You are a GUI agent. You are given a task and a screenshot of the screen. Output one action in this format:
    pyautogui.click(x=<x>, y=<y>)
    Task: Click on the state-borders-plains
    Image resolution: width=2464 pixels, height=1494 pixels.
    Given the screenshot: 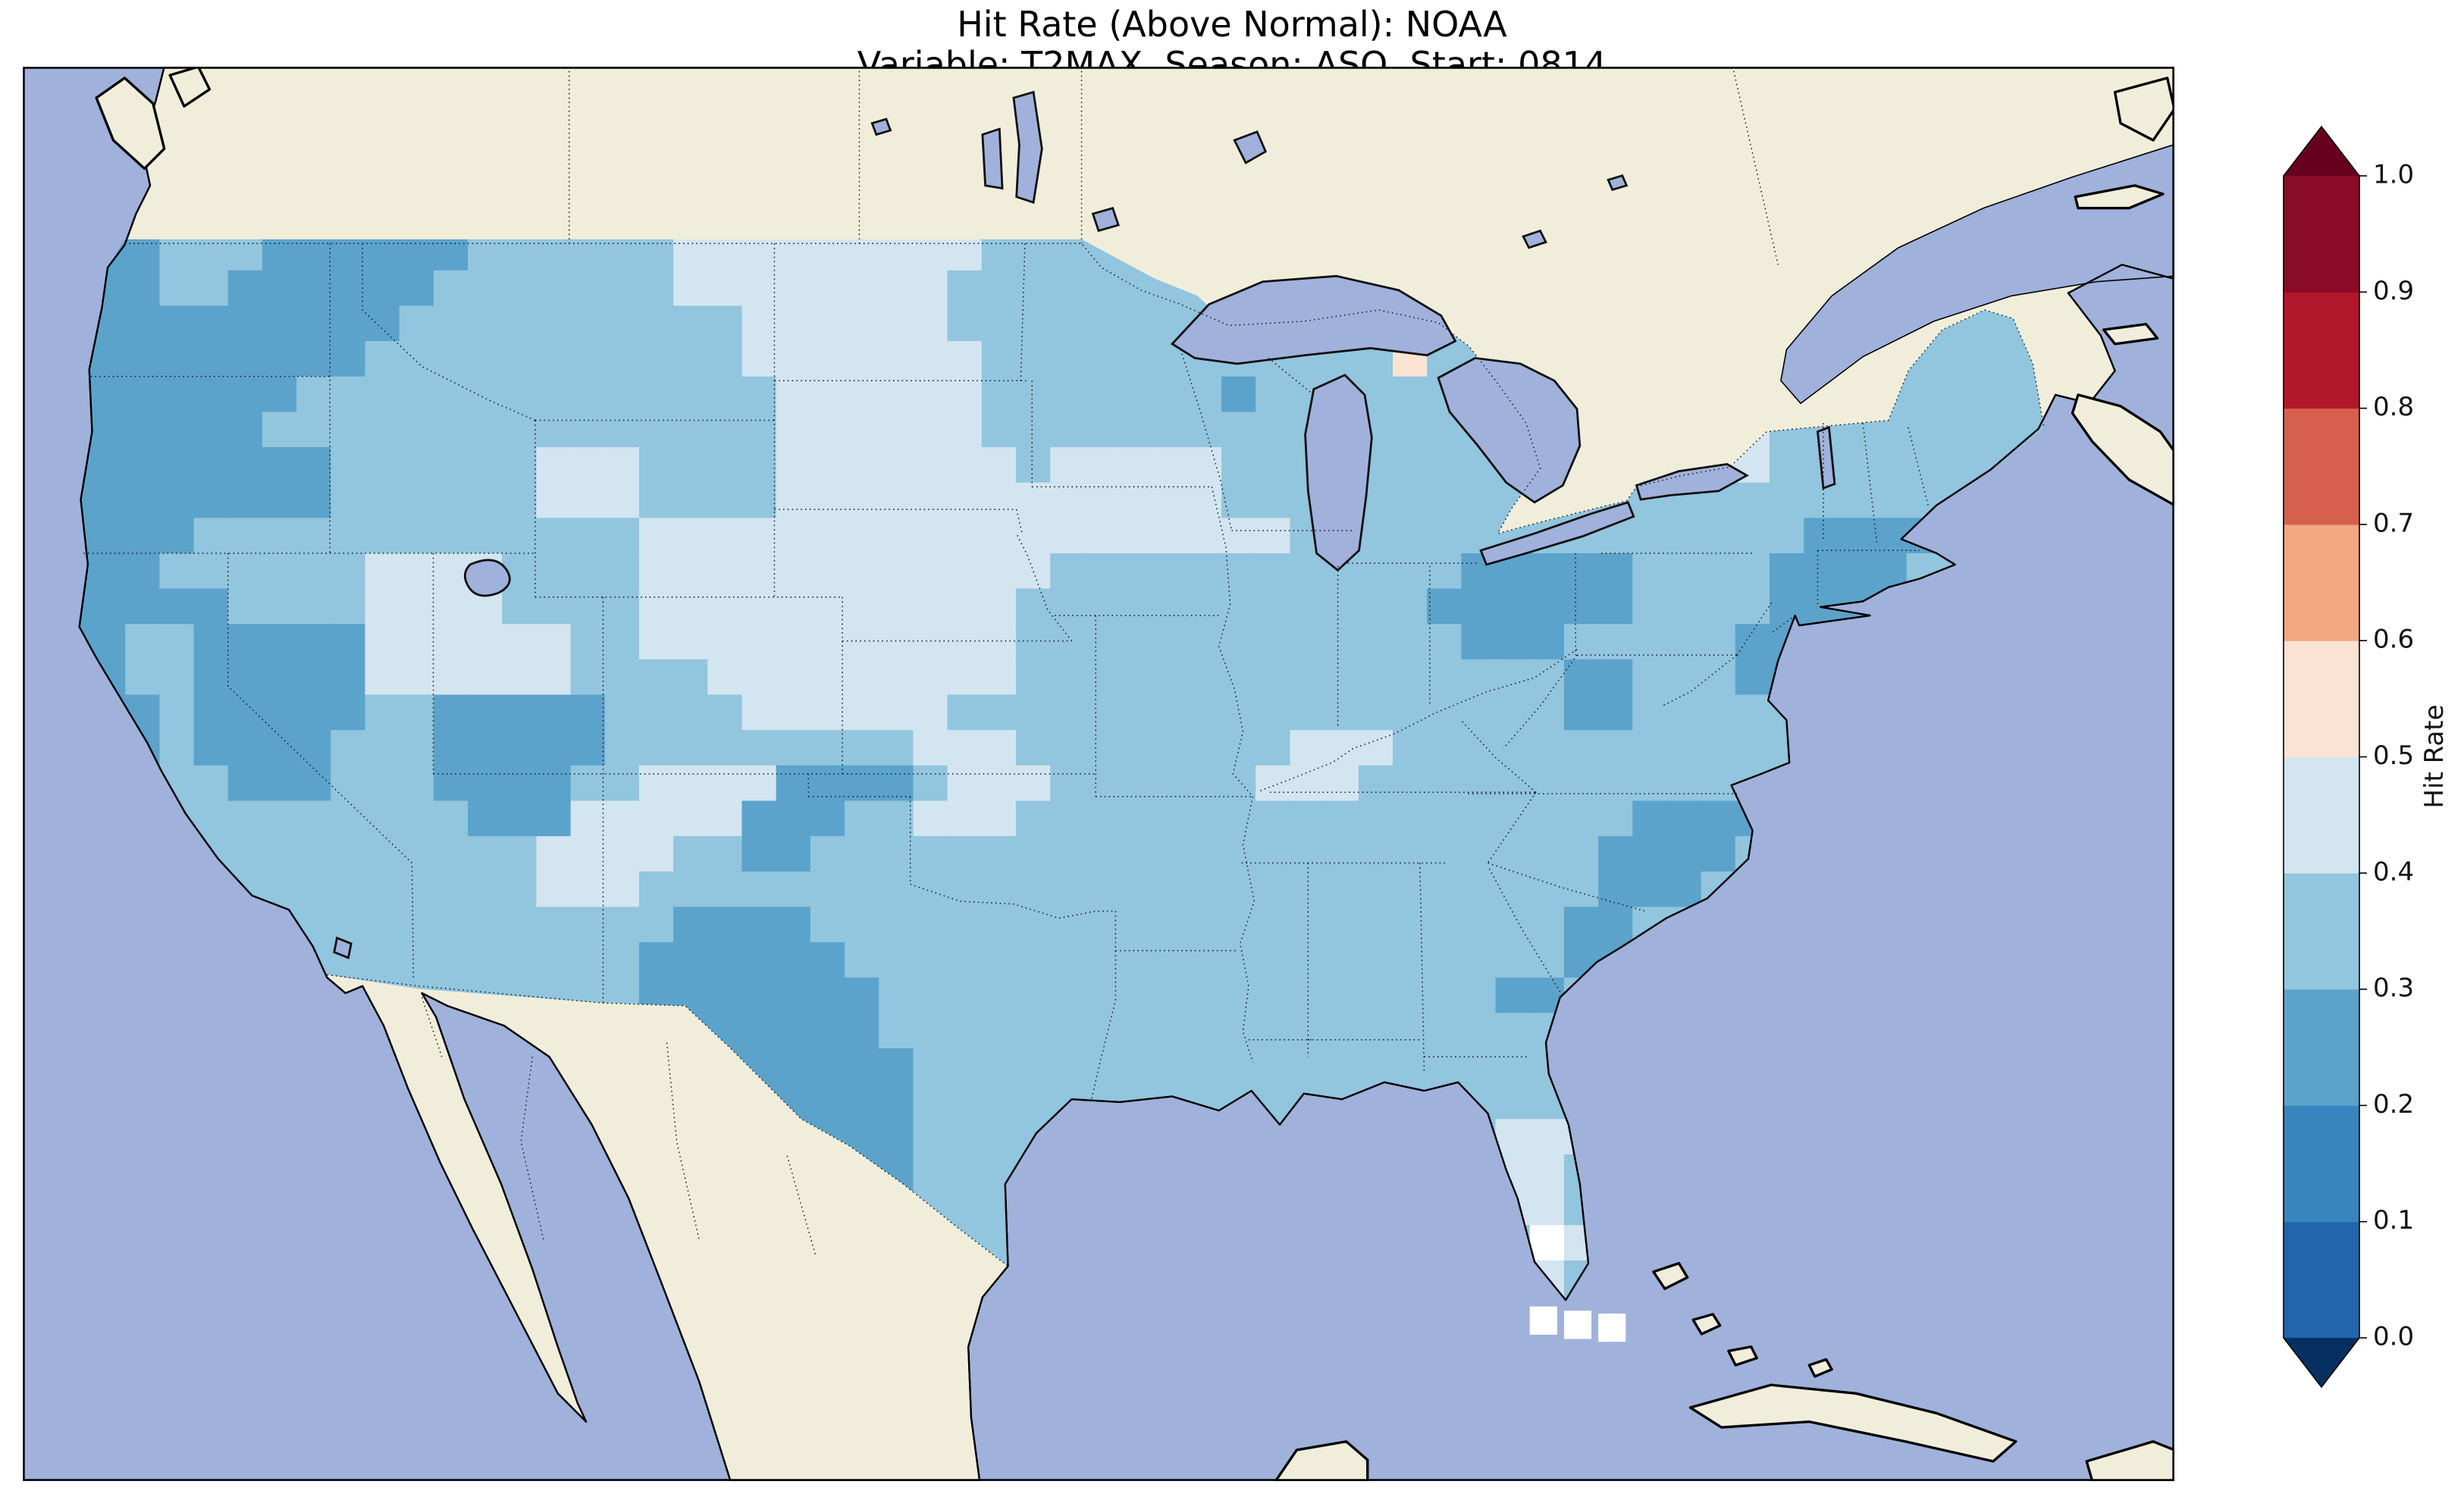 What is the action you would take?
    pyautogui.click(x=1013, y=671)
    